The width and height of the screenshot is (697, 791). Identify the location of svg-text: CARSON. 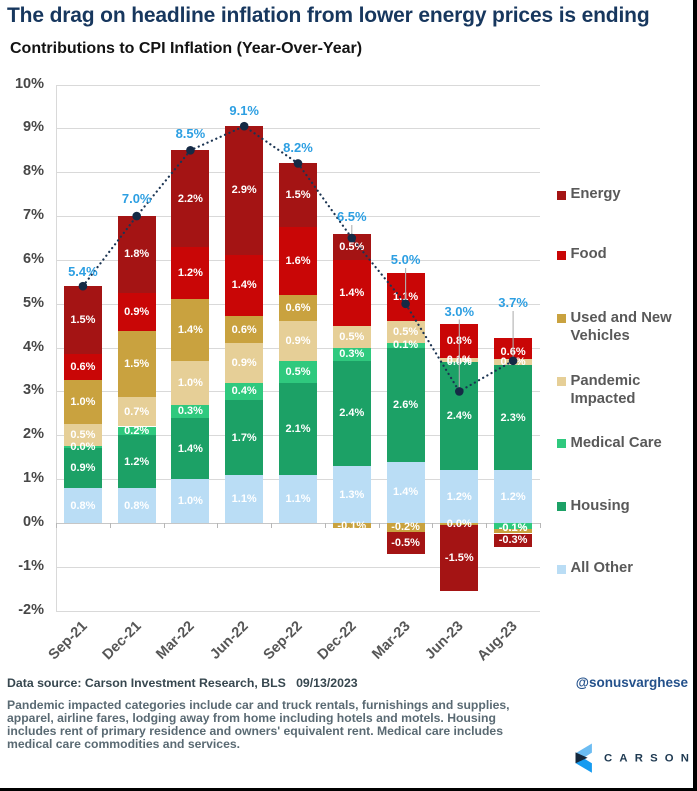
(647, 759).